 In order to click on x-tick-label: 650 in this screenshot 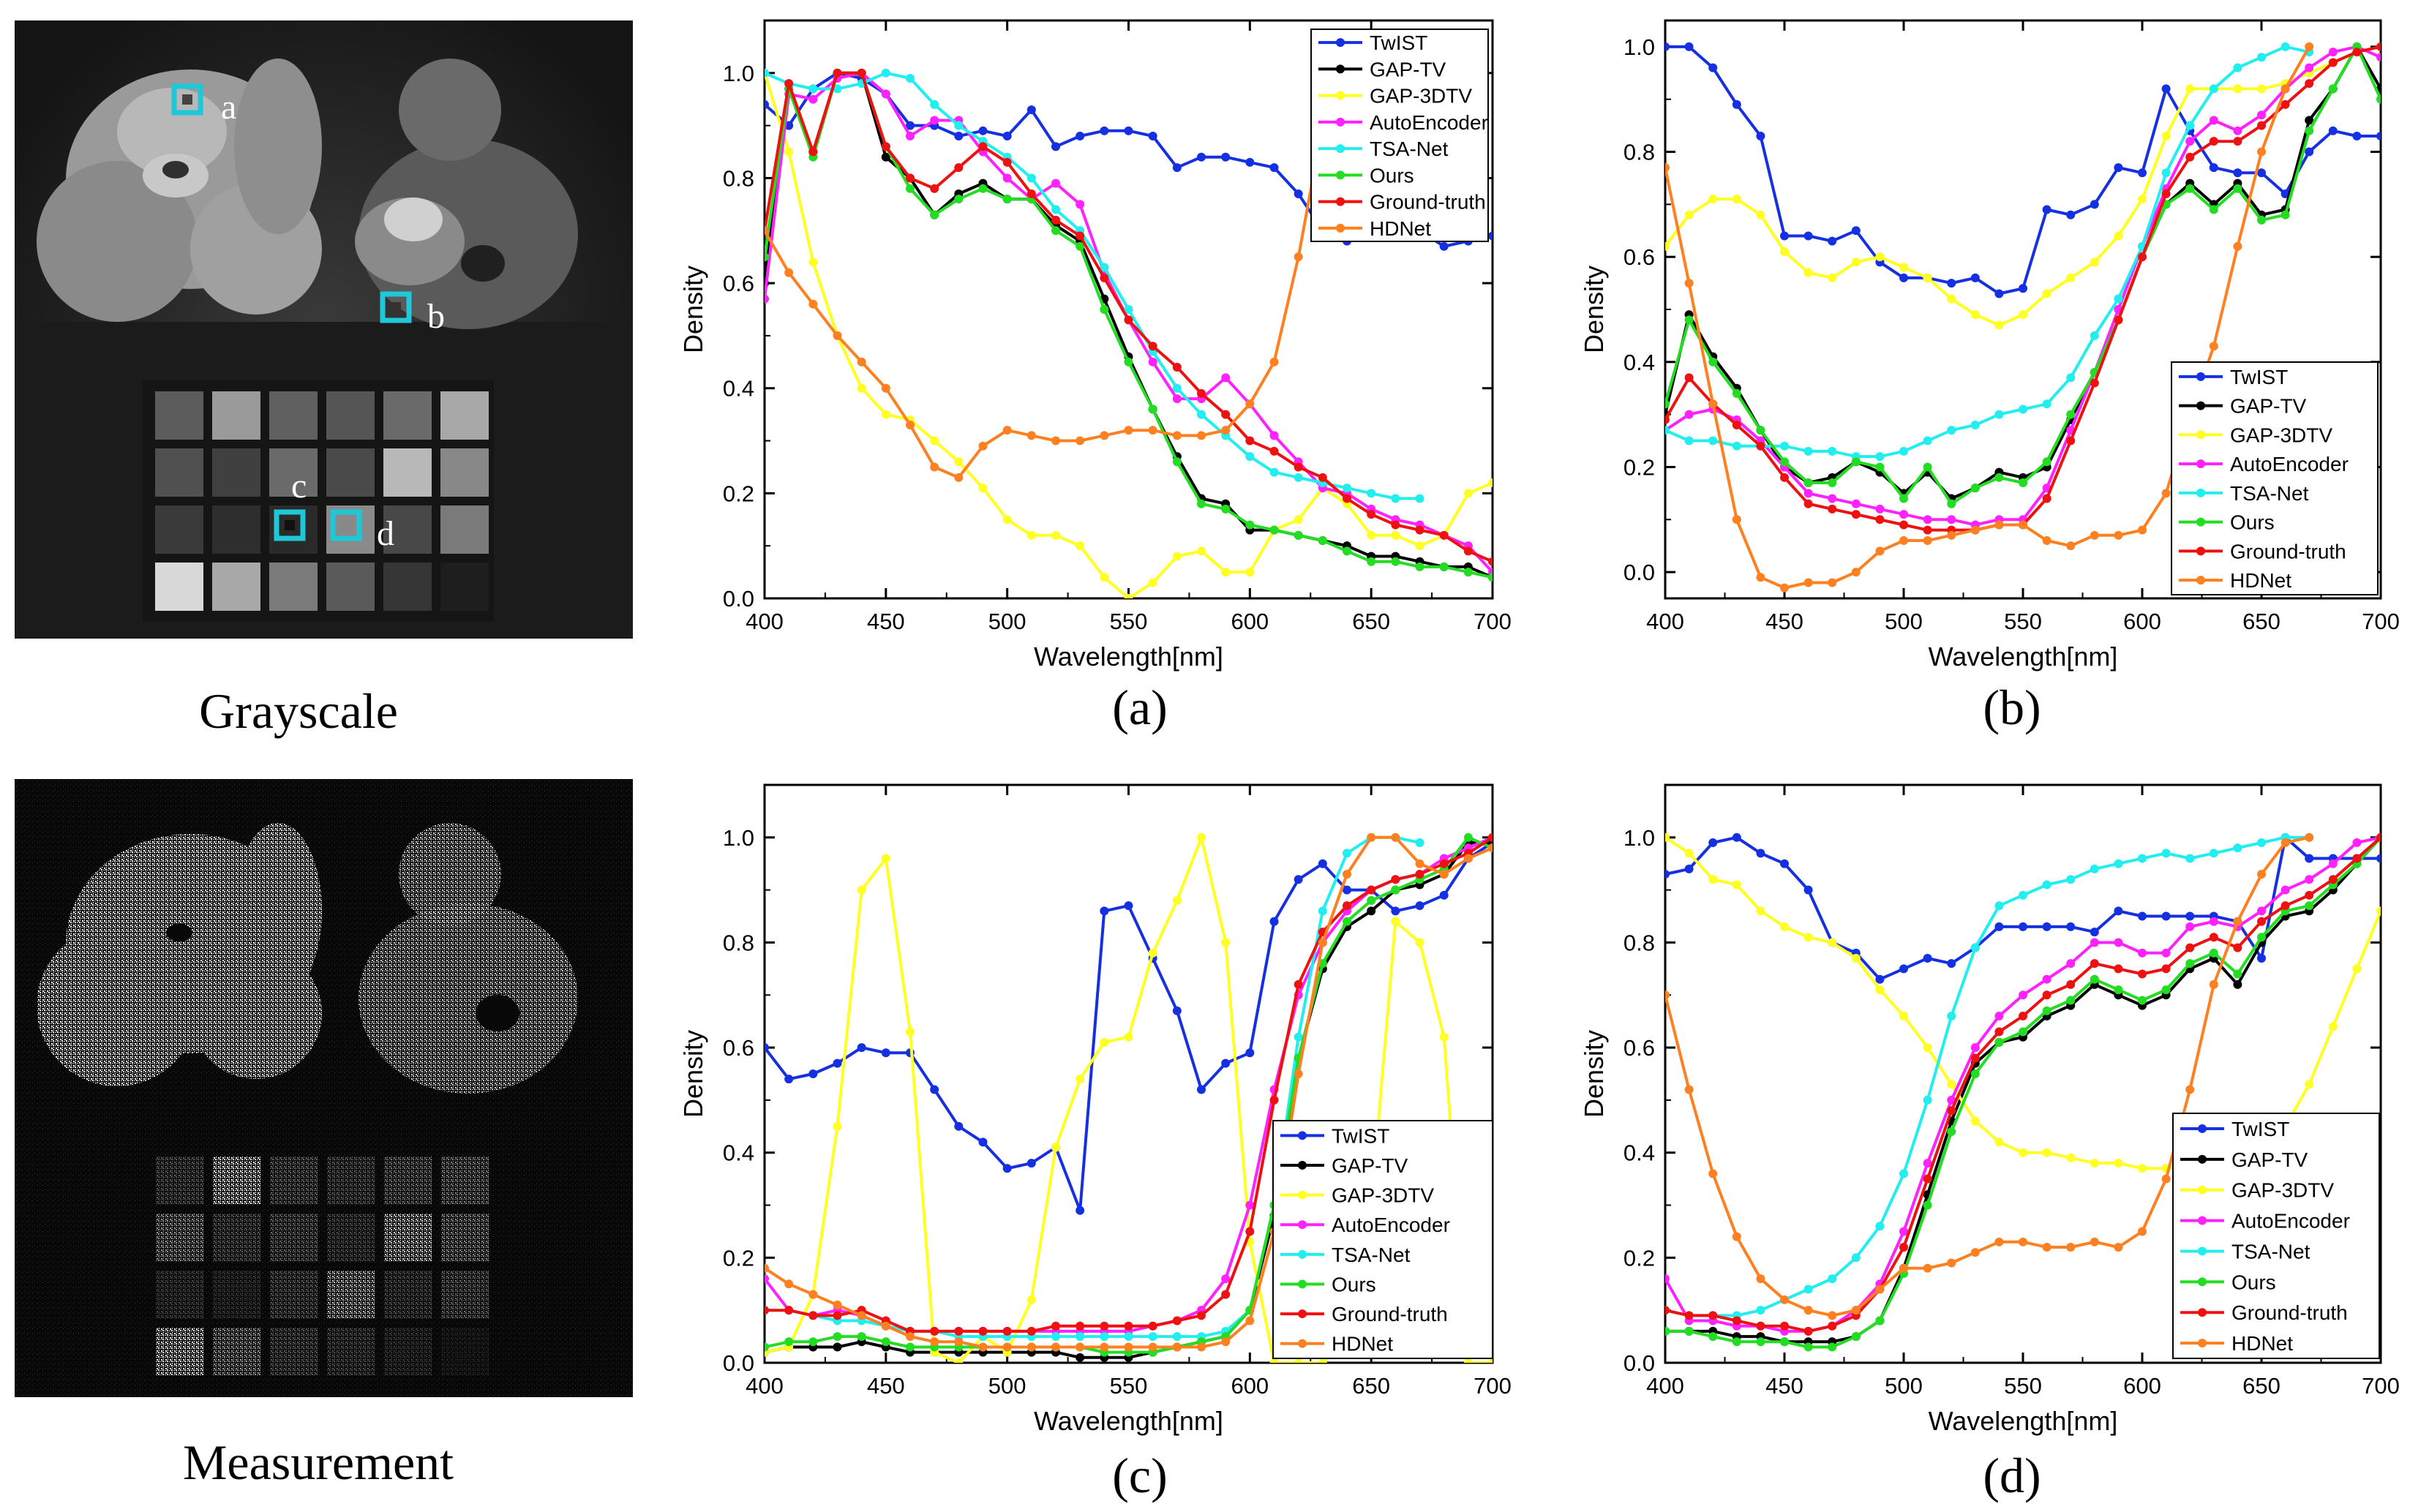, I will do `click(1371, 1386)`.